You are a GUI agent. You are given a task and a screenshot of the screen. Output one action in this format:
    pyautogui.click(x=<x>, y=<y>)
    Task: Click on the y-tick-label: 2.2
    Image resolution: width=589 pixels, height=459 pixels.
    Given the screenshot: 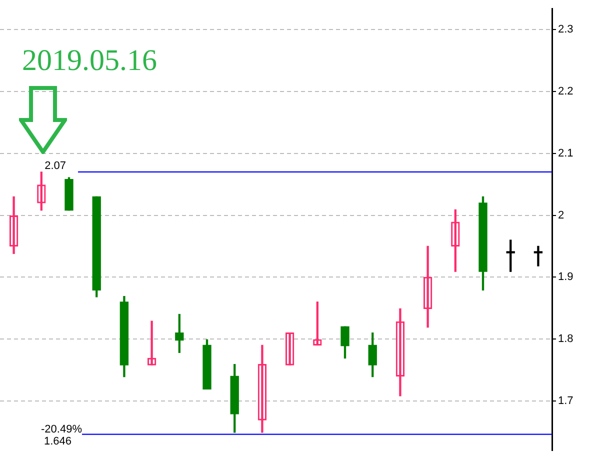 What is the action you would take?
    pyautogui.click(x=566, y=92)
    